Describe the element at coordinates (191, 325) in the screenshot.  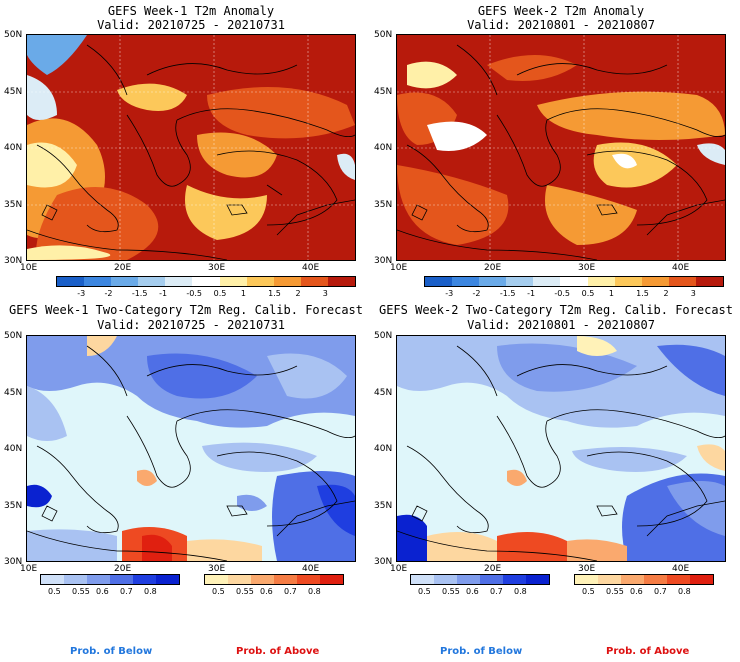
I see `panel-valid-week1-prob: Valid: 20210725 - 20210731` at that location.